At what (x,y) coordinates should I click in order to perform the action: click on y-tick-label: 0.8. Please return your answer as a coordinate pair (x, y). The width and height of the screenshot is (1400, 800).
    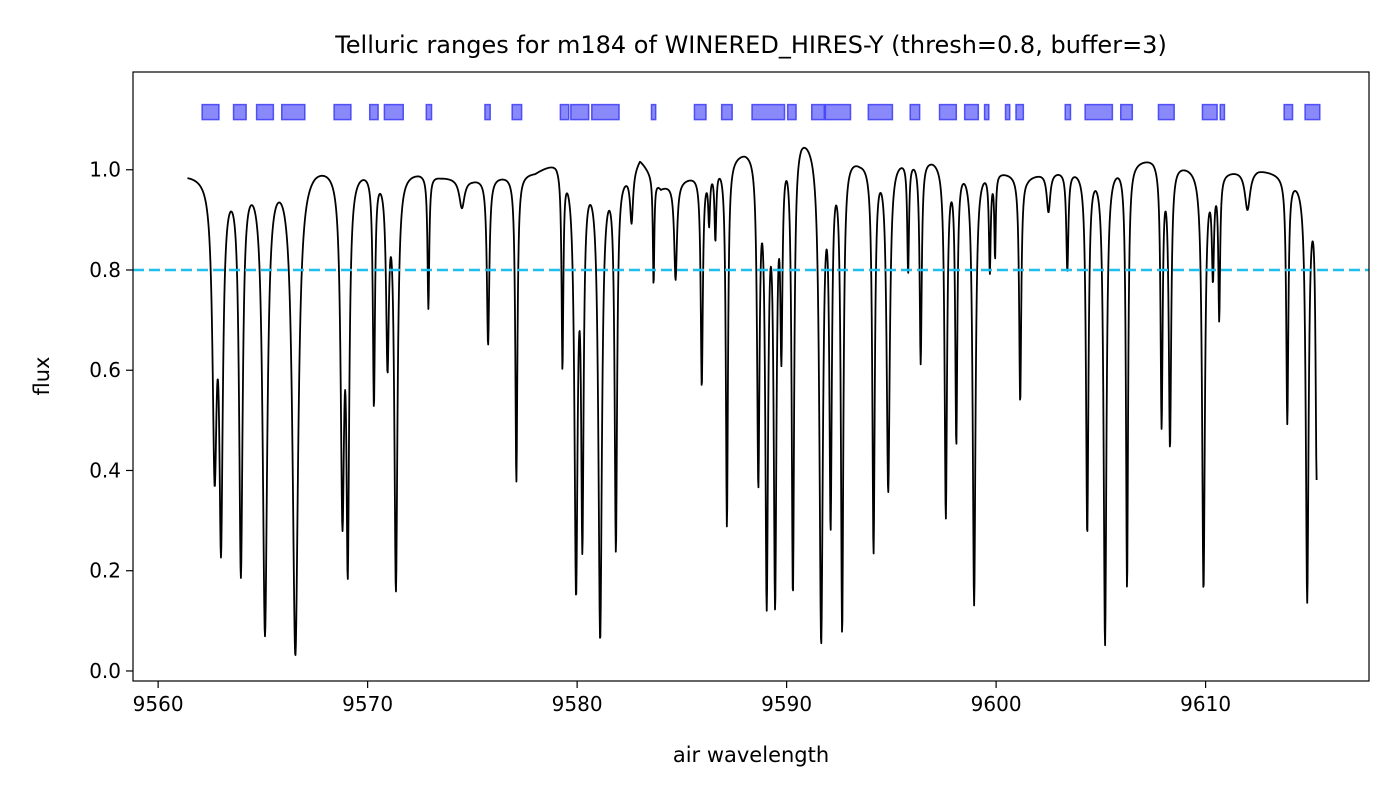
    Looking at the image, I should click on (105, 270).